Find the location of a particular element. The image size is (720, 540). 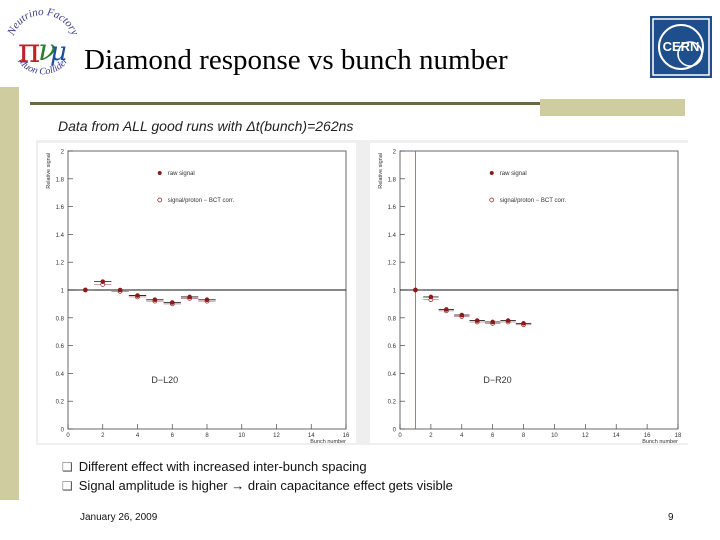

title-rule is located at coordinates (286, 103).